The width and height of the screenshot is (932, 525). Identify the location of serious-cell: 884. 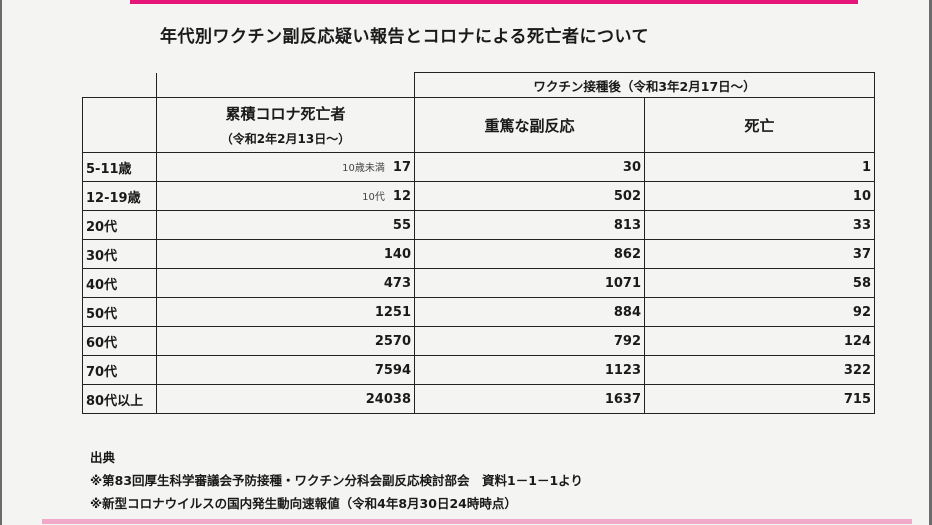
(529, 312).